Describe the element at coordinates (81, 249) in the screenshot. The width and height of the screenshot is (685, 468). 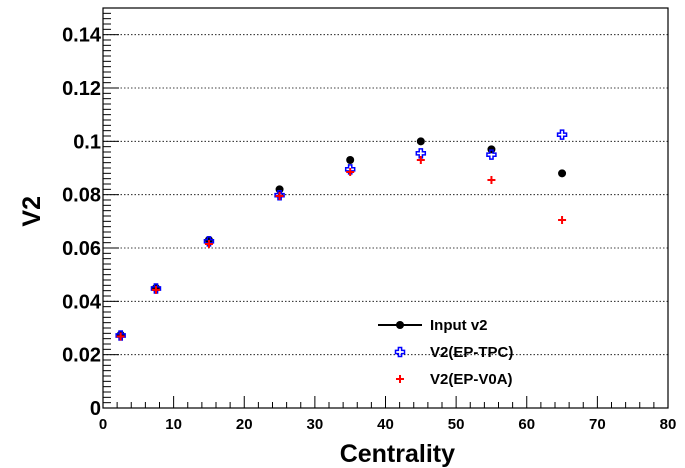
I see `y-tick-label: 0.06` at that location.